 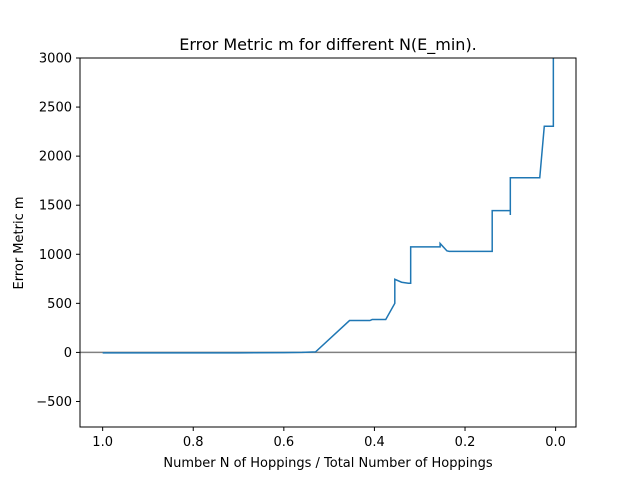 What do you see at coordinates (465, 442) in the screenshot?
I see `x-tick-label: 0.2` at bounding box center [465, 442].